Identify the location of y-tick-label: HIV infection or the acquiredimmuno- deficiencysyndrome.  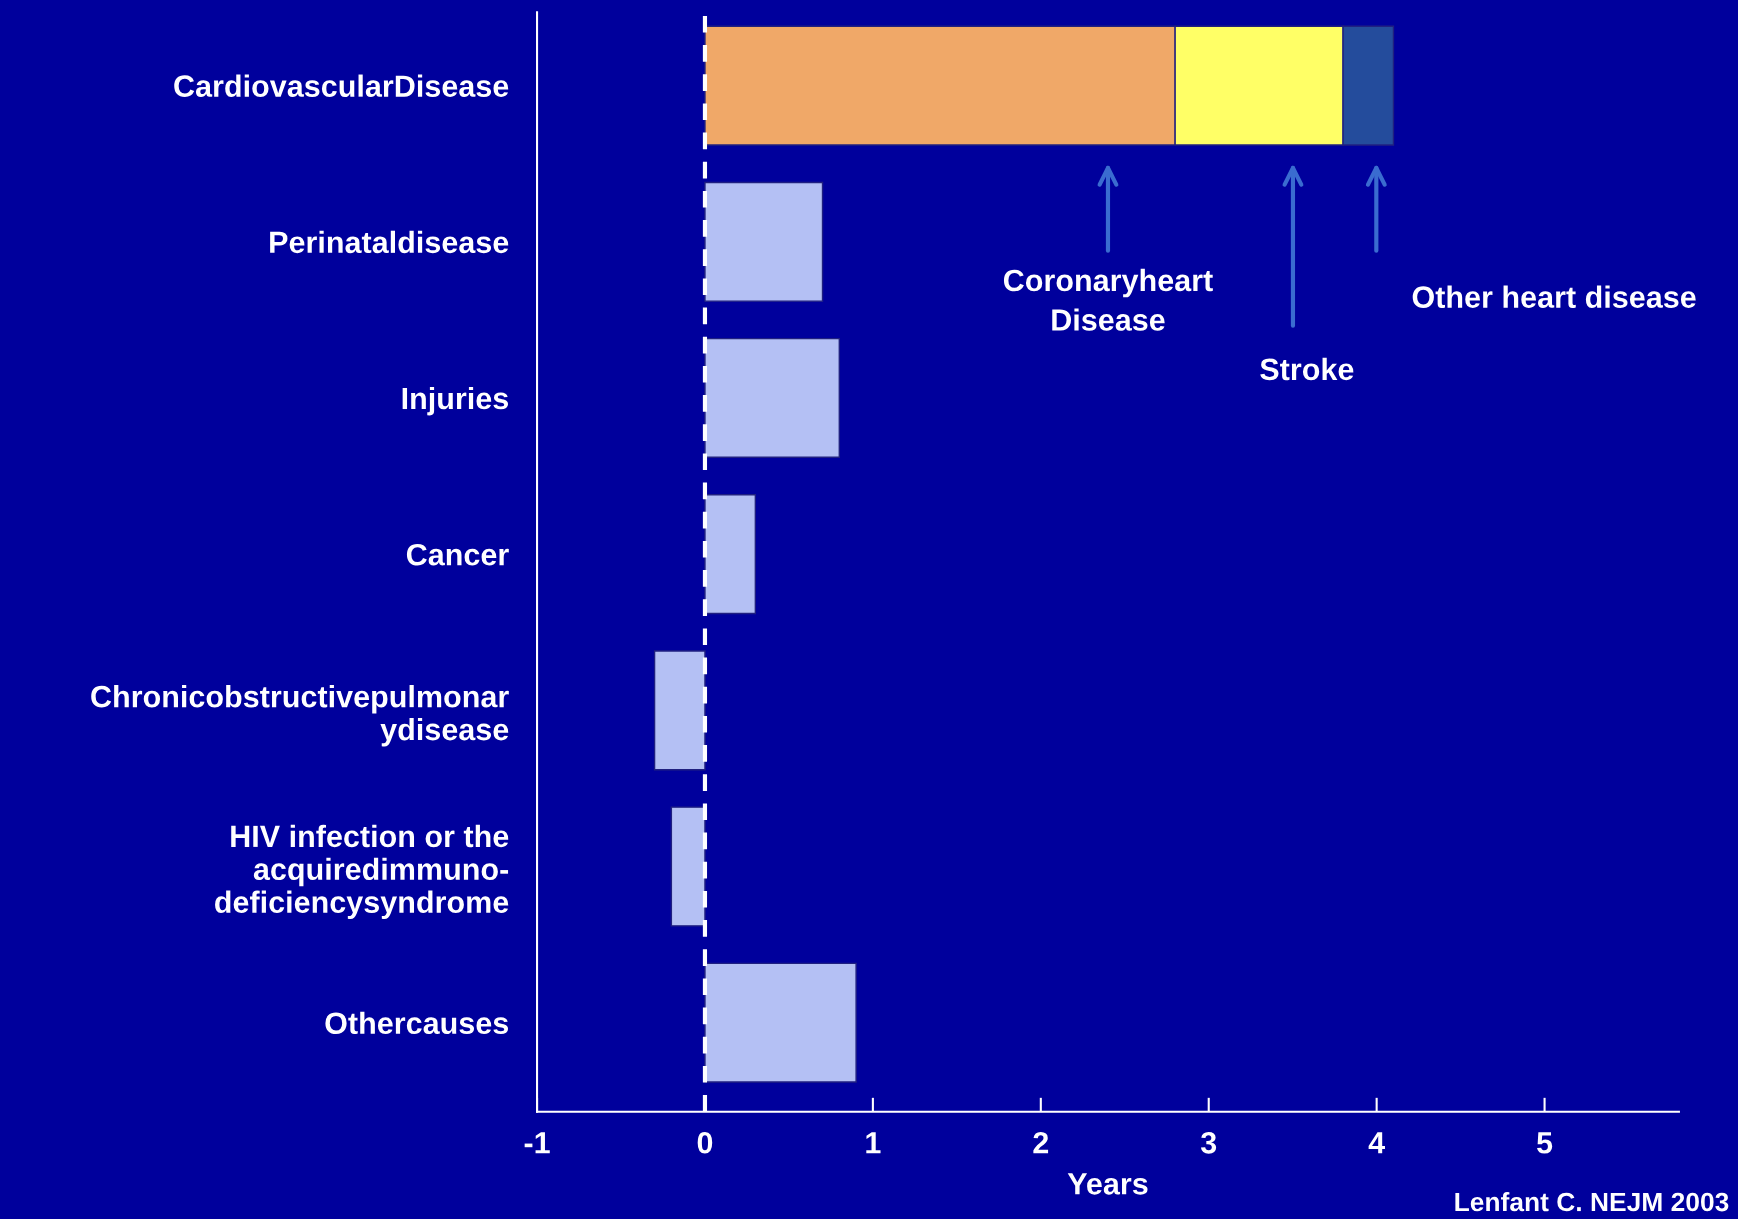
(362, 872).